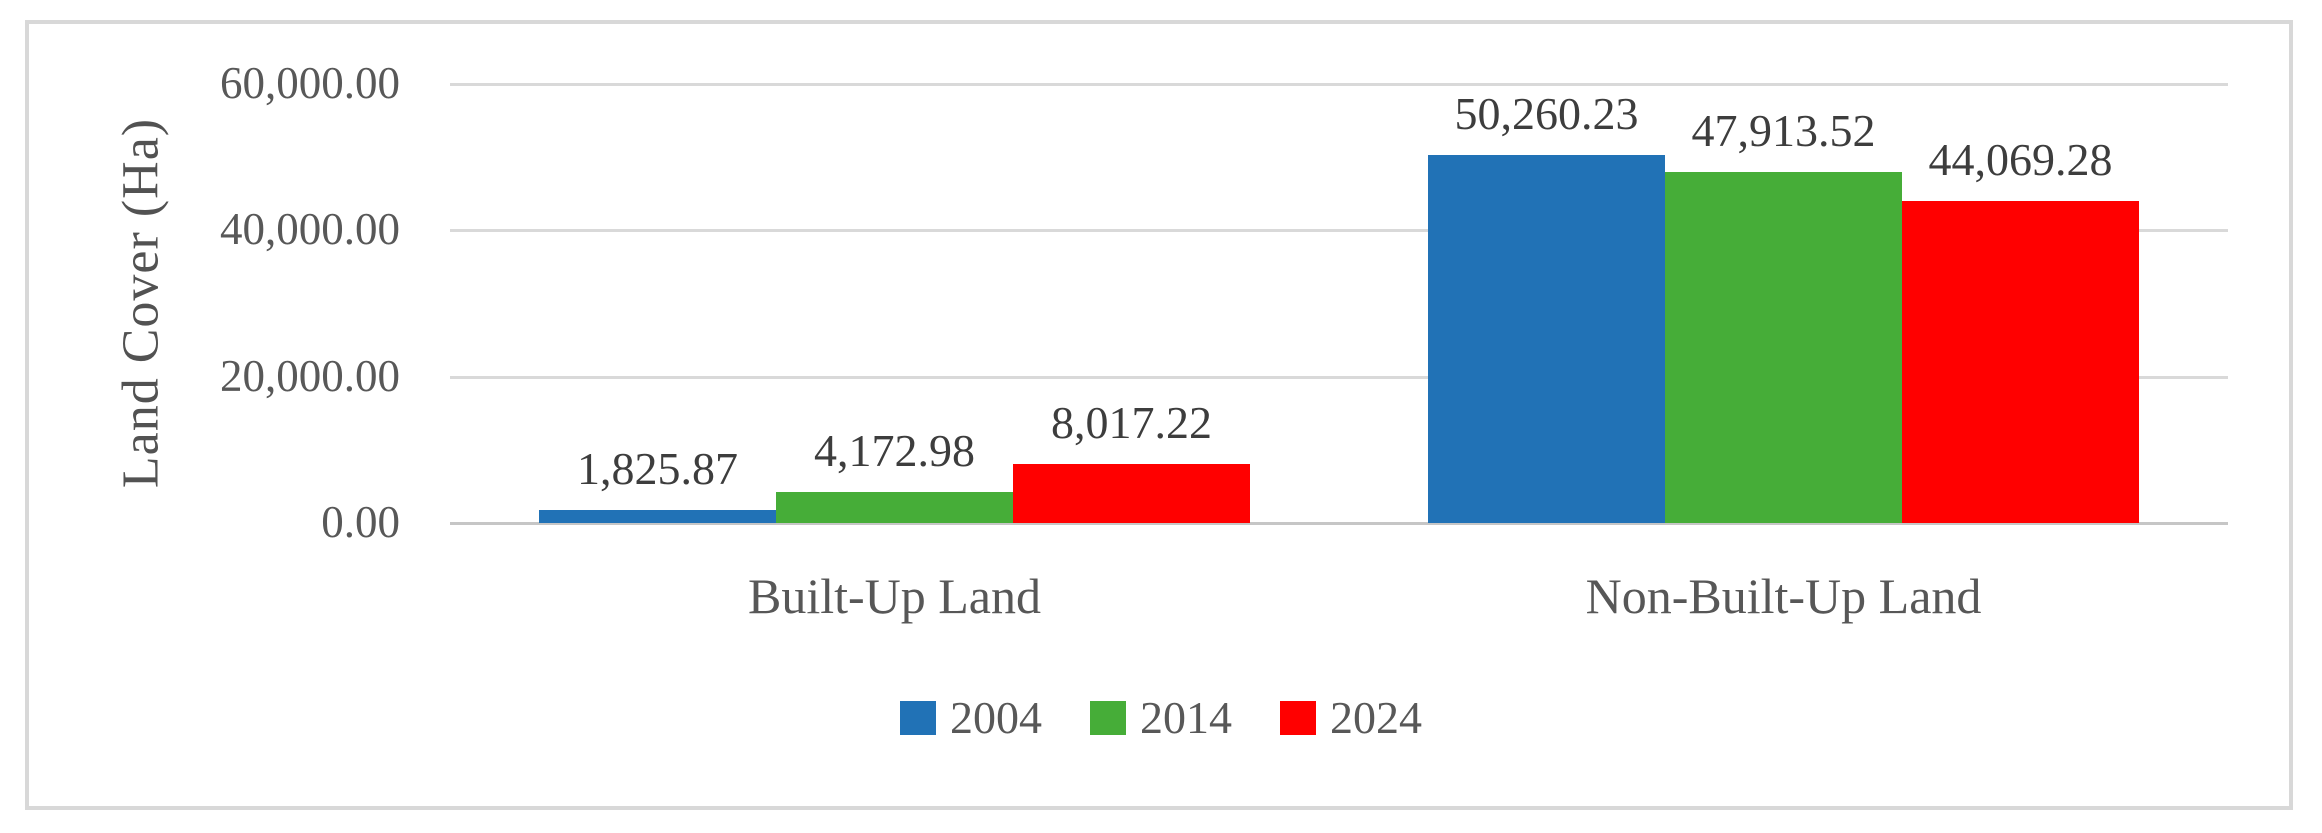 This screenshot has width=2322, height=833. What do you see at coordinates (918, 718) in the screenshot?
I see `legend-swatch-2004` at bounding box center [918, 718].